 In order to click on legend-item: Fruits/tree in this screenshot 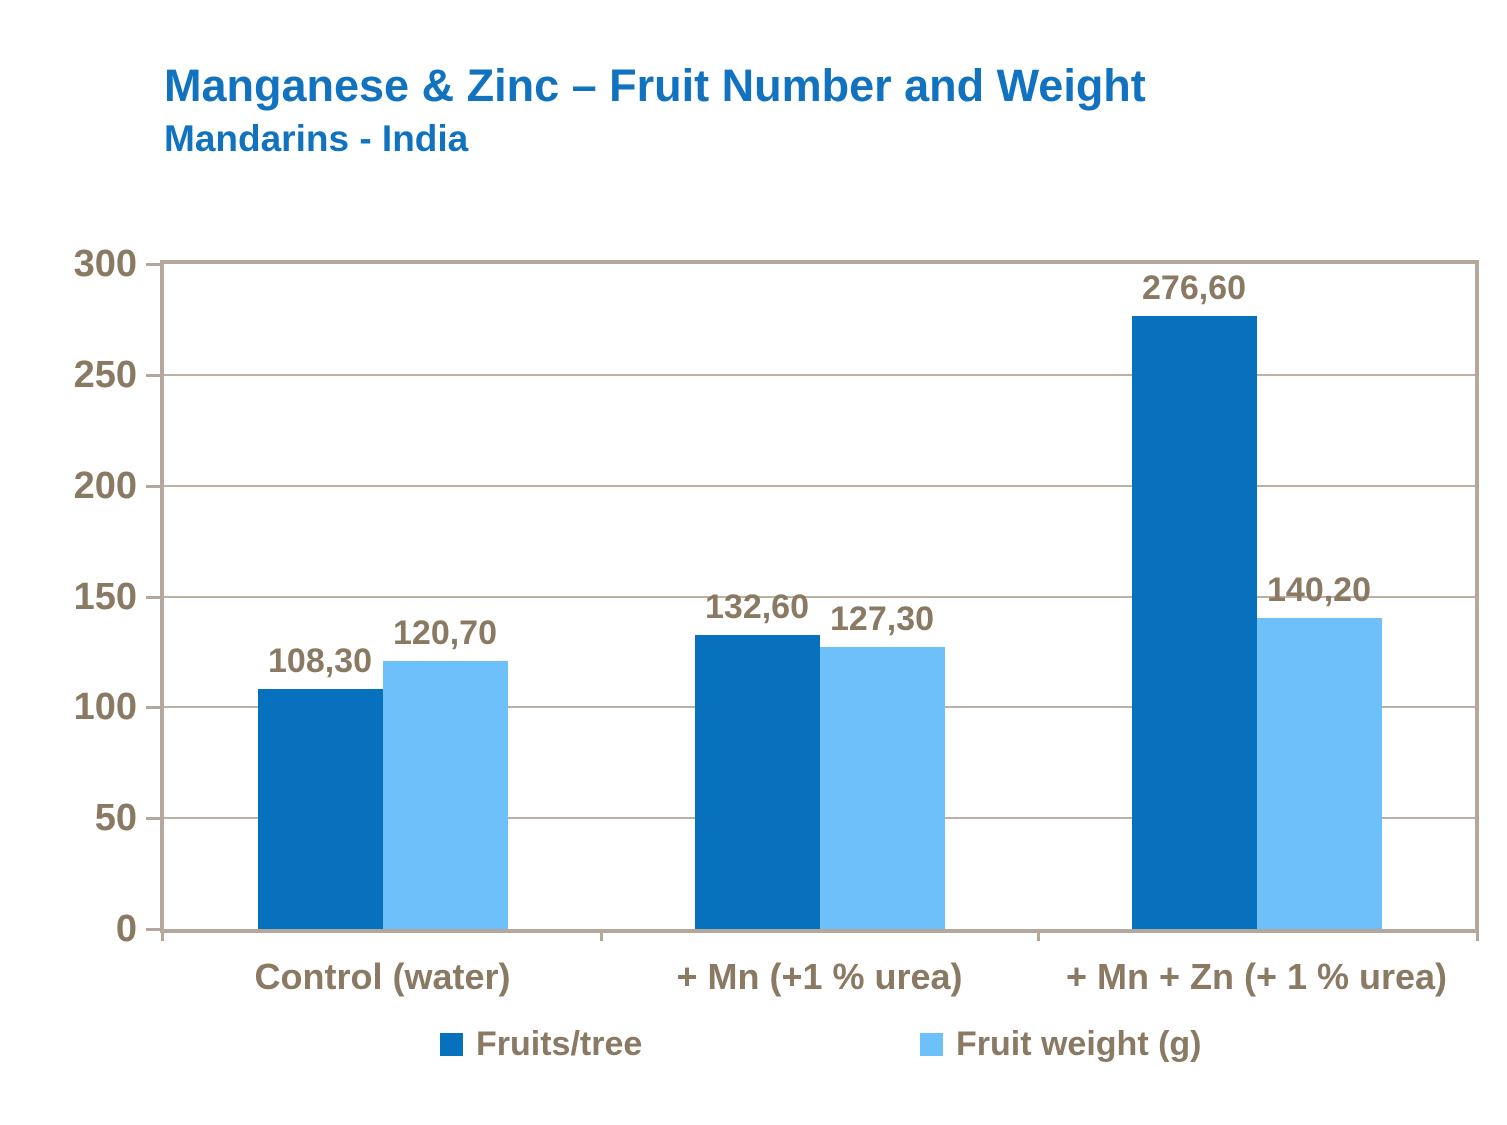, I will do `click(541, 1044)`.